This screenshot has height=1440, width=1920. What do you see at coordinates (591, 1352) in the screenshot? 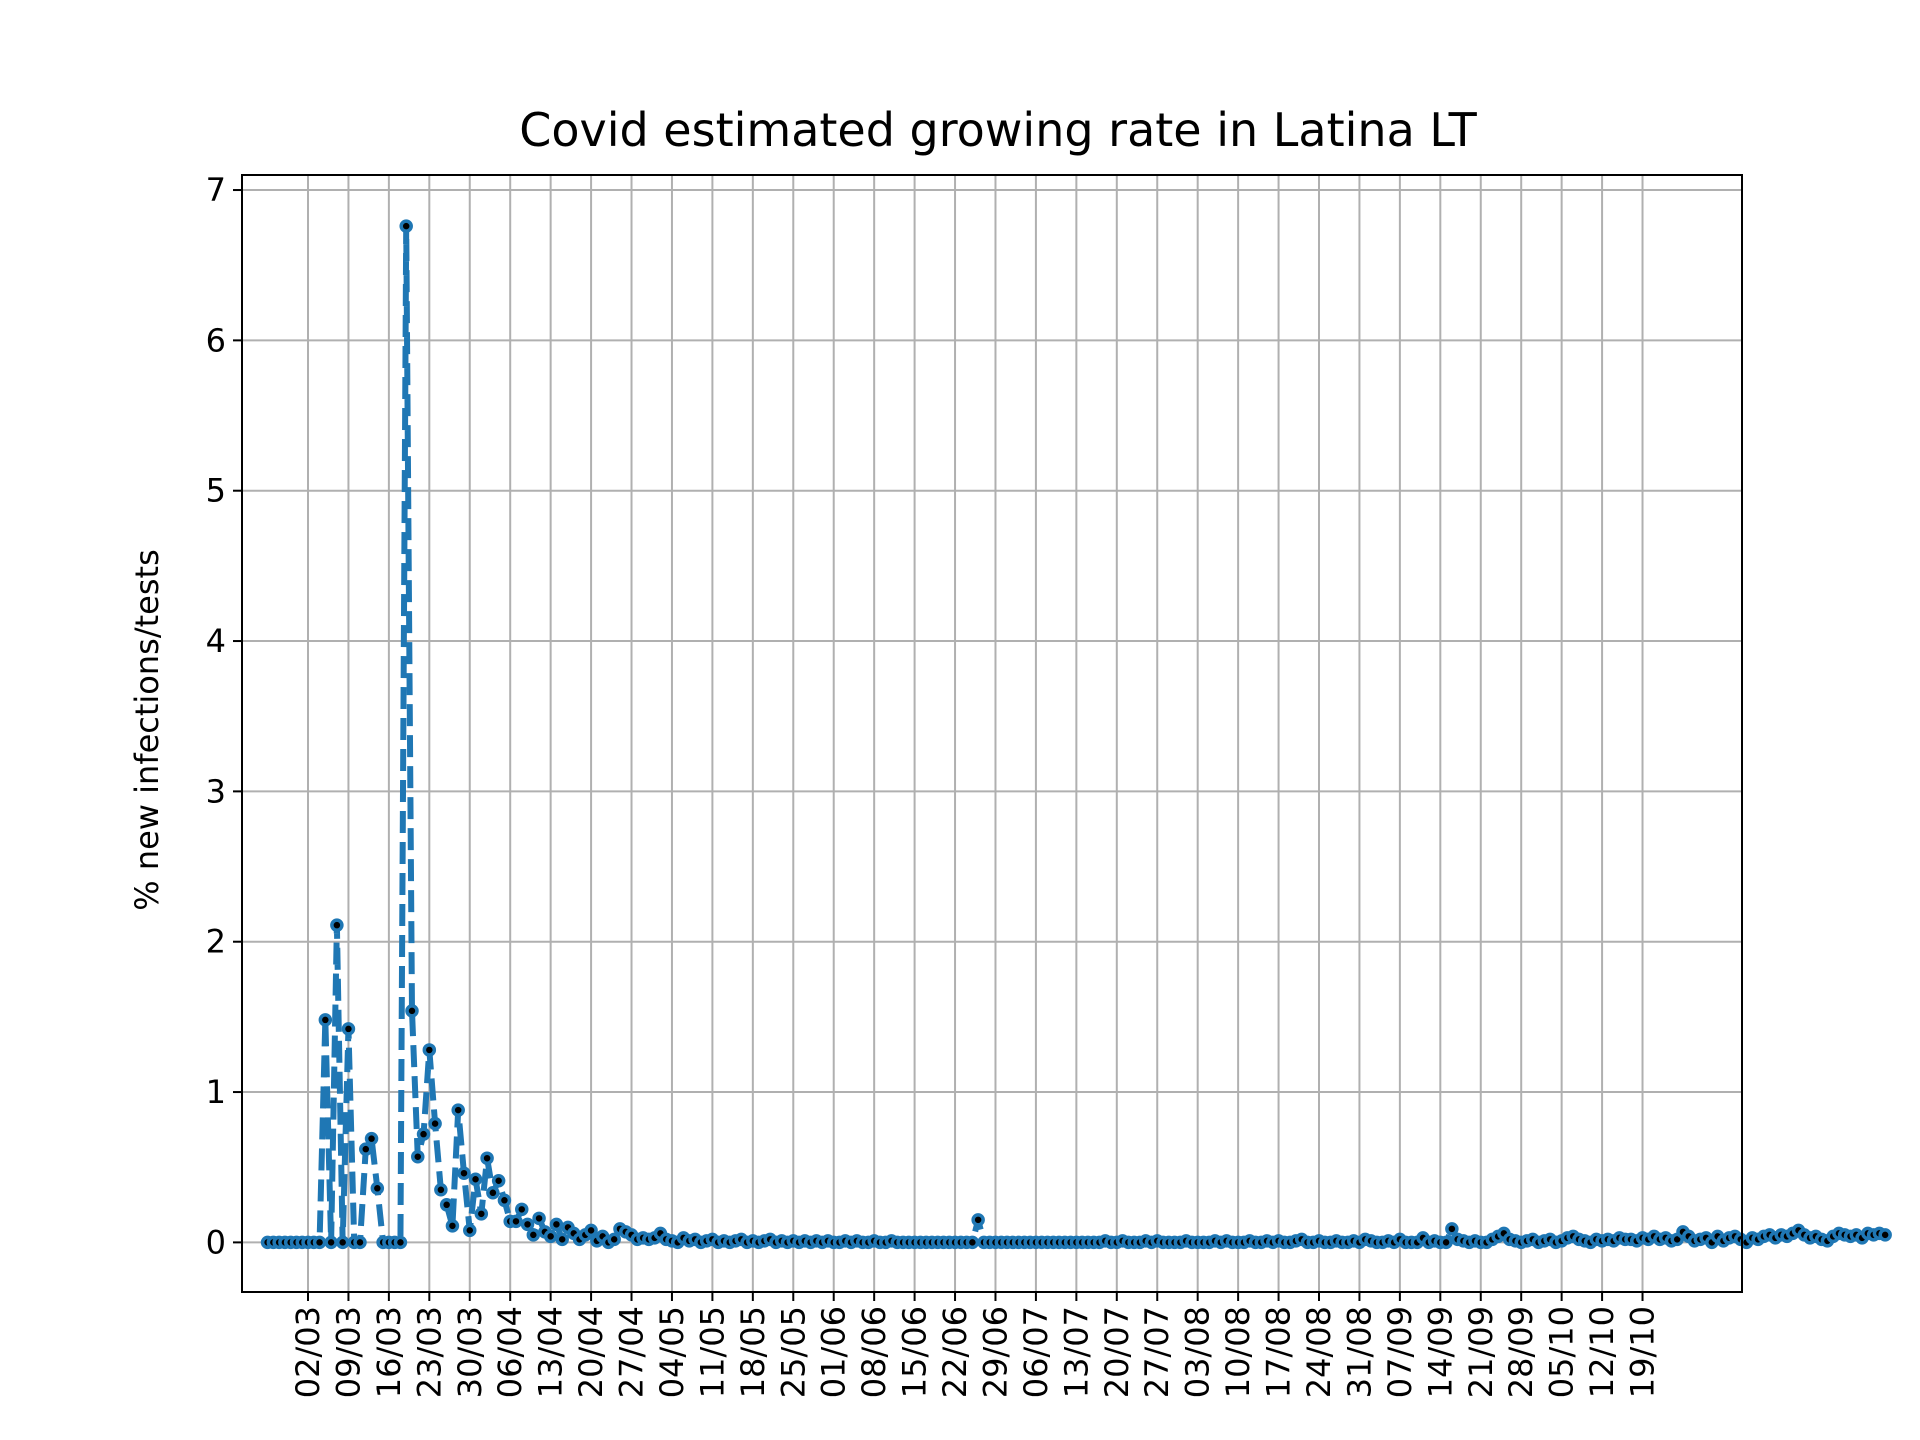
I see `x-tick-label: 20/04` at bounding box center [591, 1352].